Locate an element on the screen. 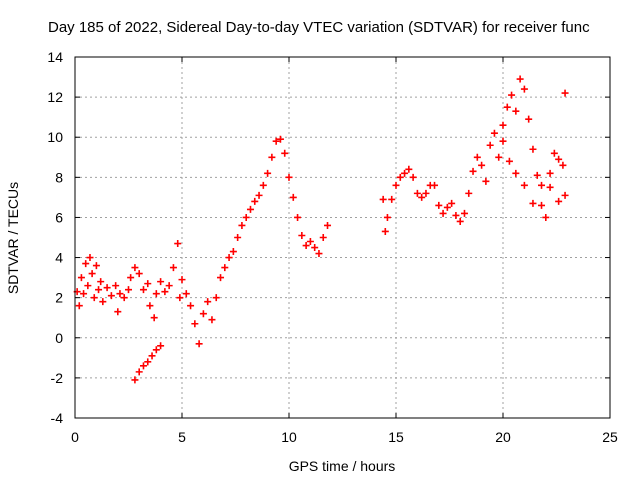 Image resolution: width=640 pixels, height=480 pixels. y-tick-label: 12 is located at coordinates (55, 97).